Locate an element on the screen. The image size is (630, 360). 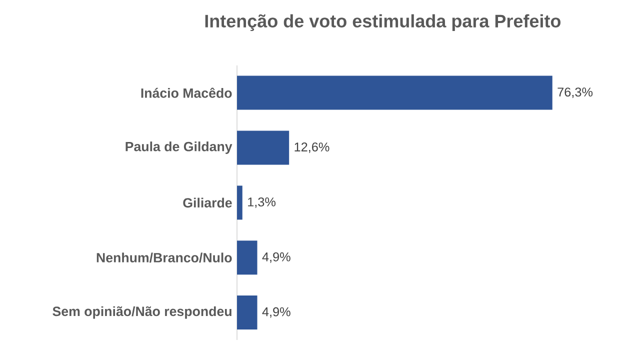
chart-title: Intenção de voto estimulada para Prefeito is located at coordinates (383, 23).